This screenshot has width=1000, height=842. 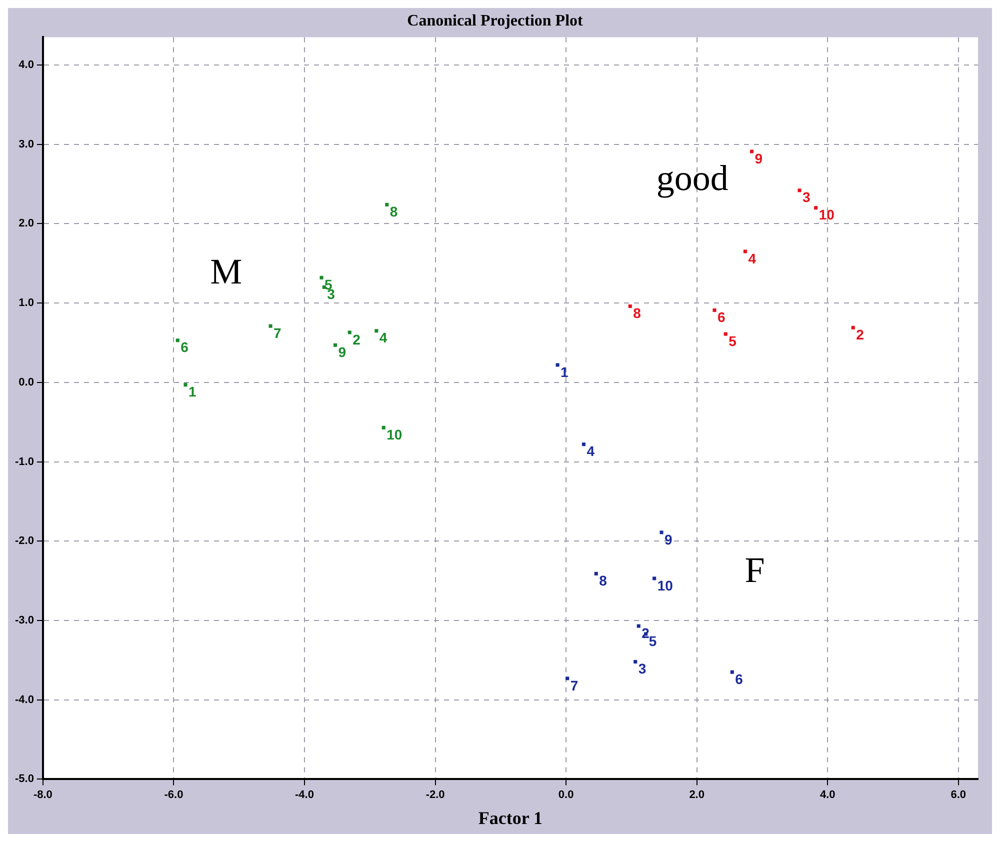 I want to click on series-label: M, so click(x=226, y=272).